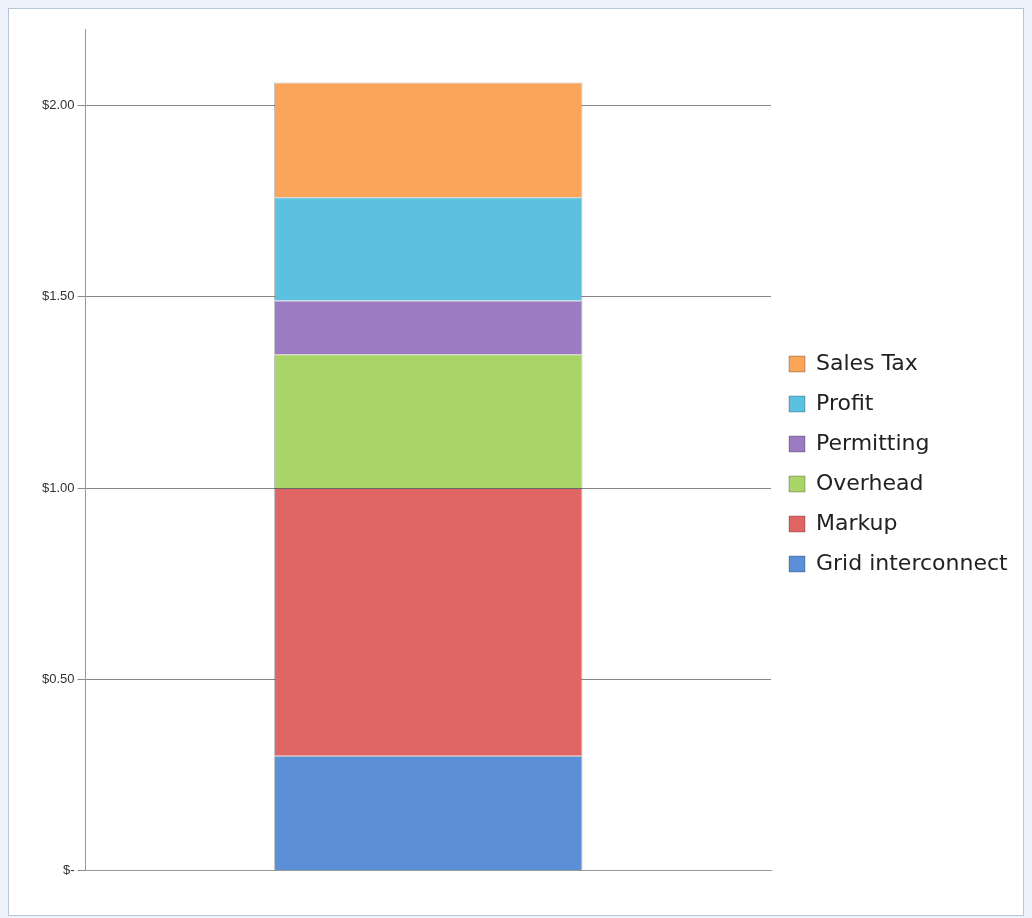 The width and height of the screenshot is (1032, 918). Describe the element at coordinates (870, 482) in the screenshot. I see `legend-label: Overhead` at that location.